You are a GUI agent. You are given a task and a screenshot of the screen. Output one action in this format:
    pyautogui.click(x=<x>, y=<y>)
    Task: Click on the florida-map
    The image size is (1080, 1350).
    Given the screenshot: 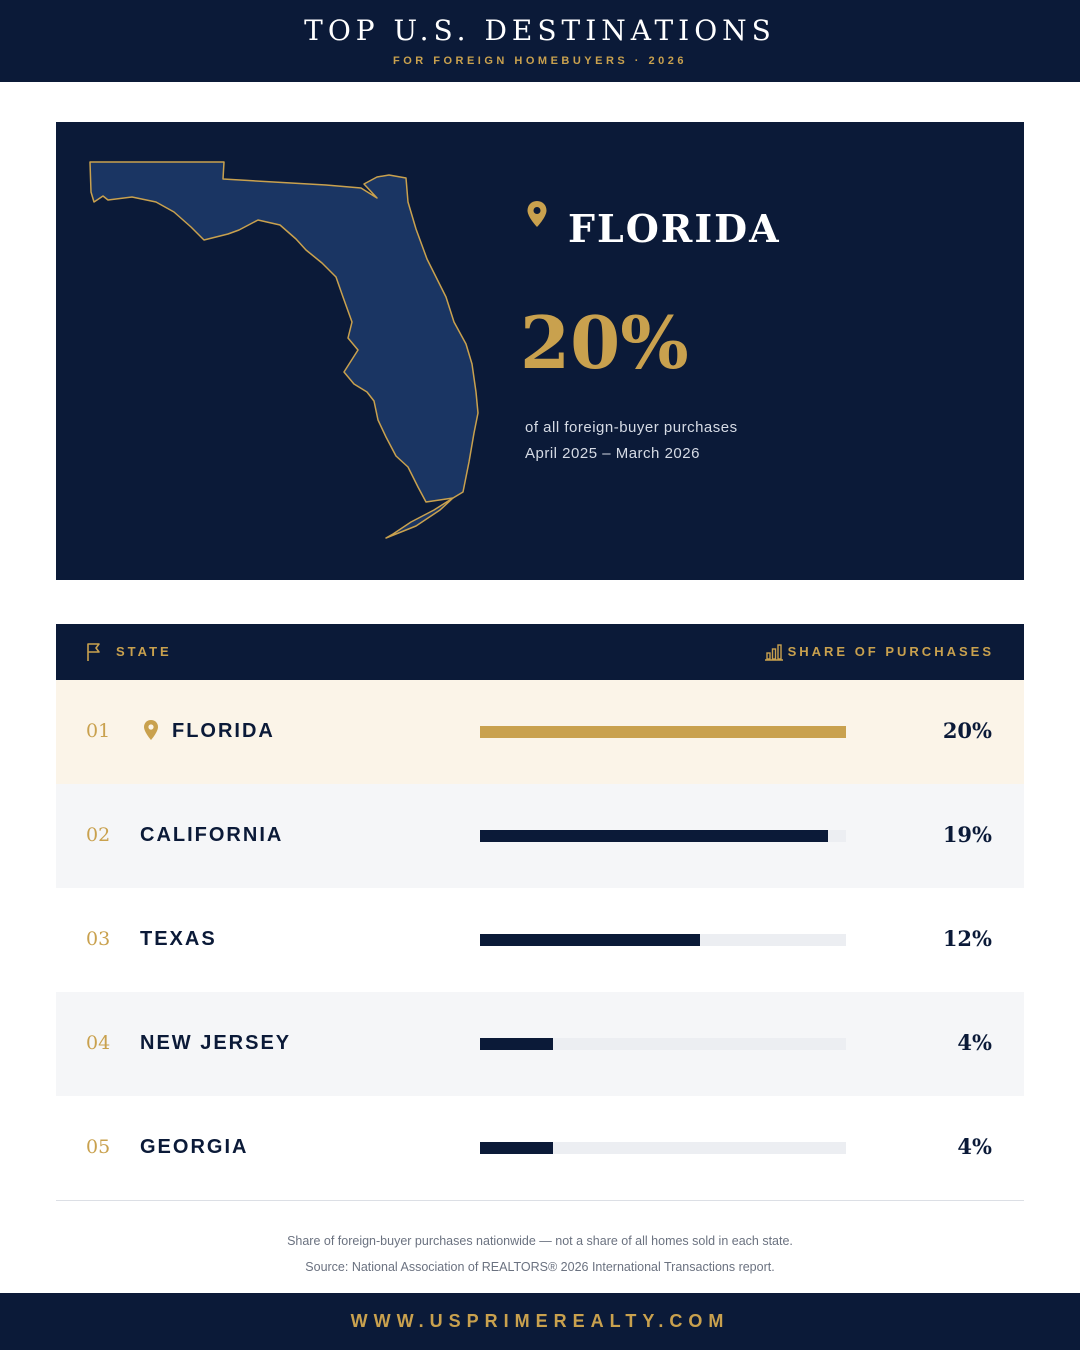 What is the action you would take?
    pyautogui.click(x=284, y=350)
    